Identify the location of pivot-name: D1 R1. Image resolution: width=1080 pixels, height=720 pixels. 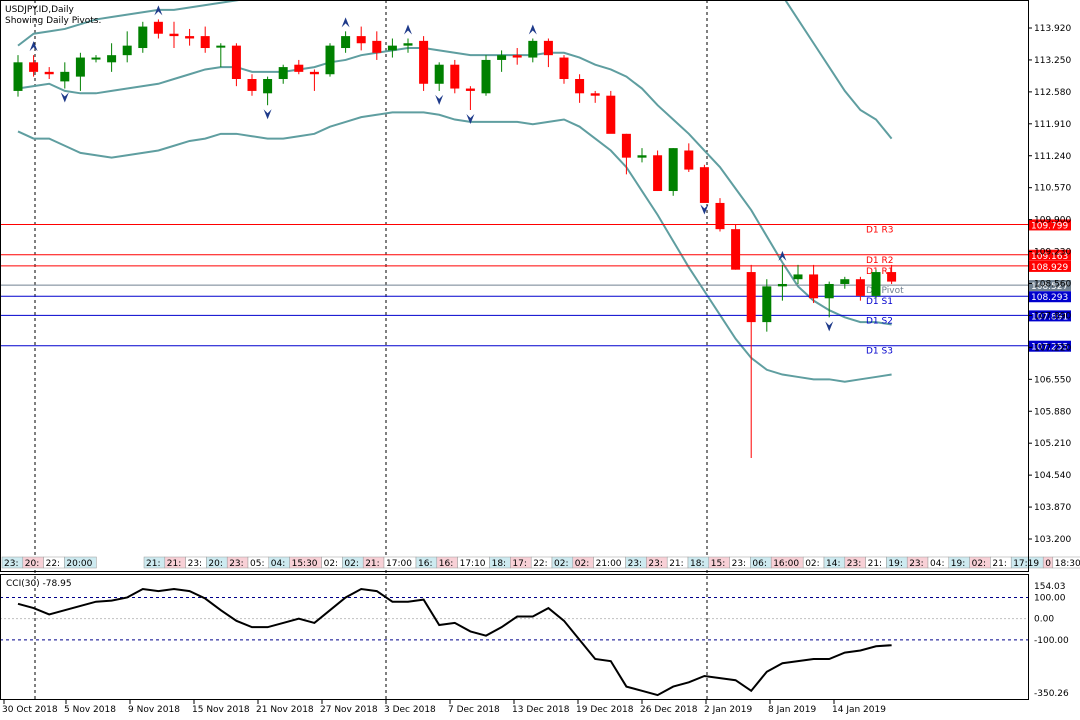
(880, 272).